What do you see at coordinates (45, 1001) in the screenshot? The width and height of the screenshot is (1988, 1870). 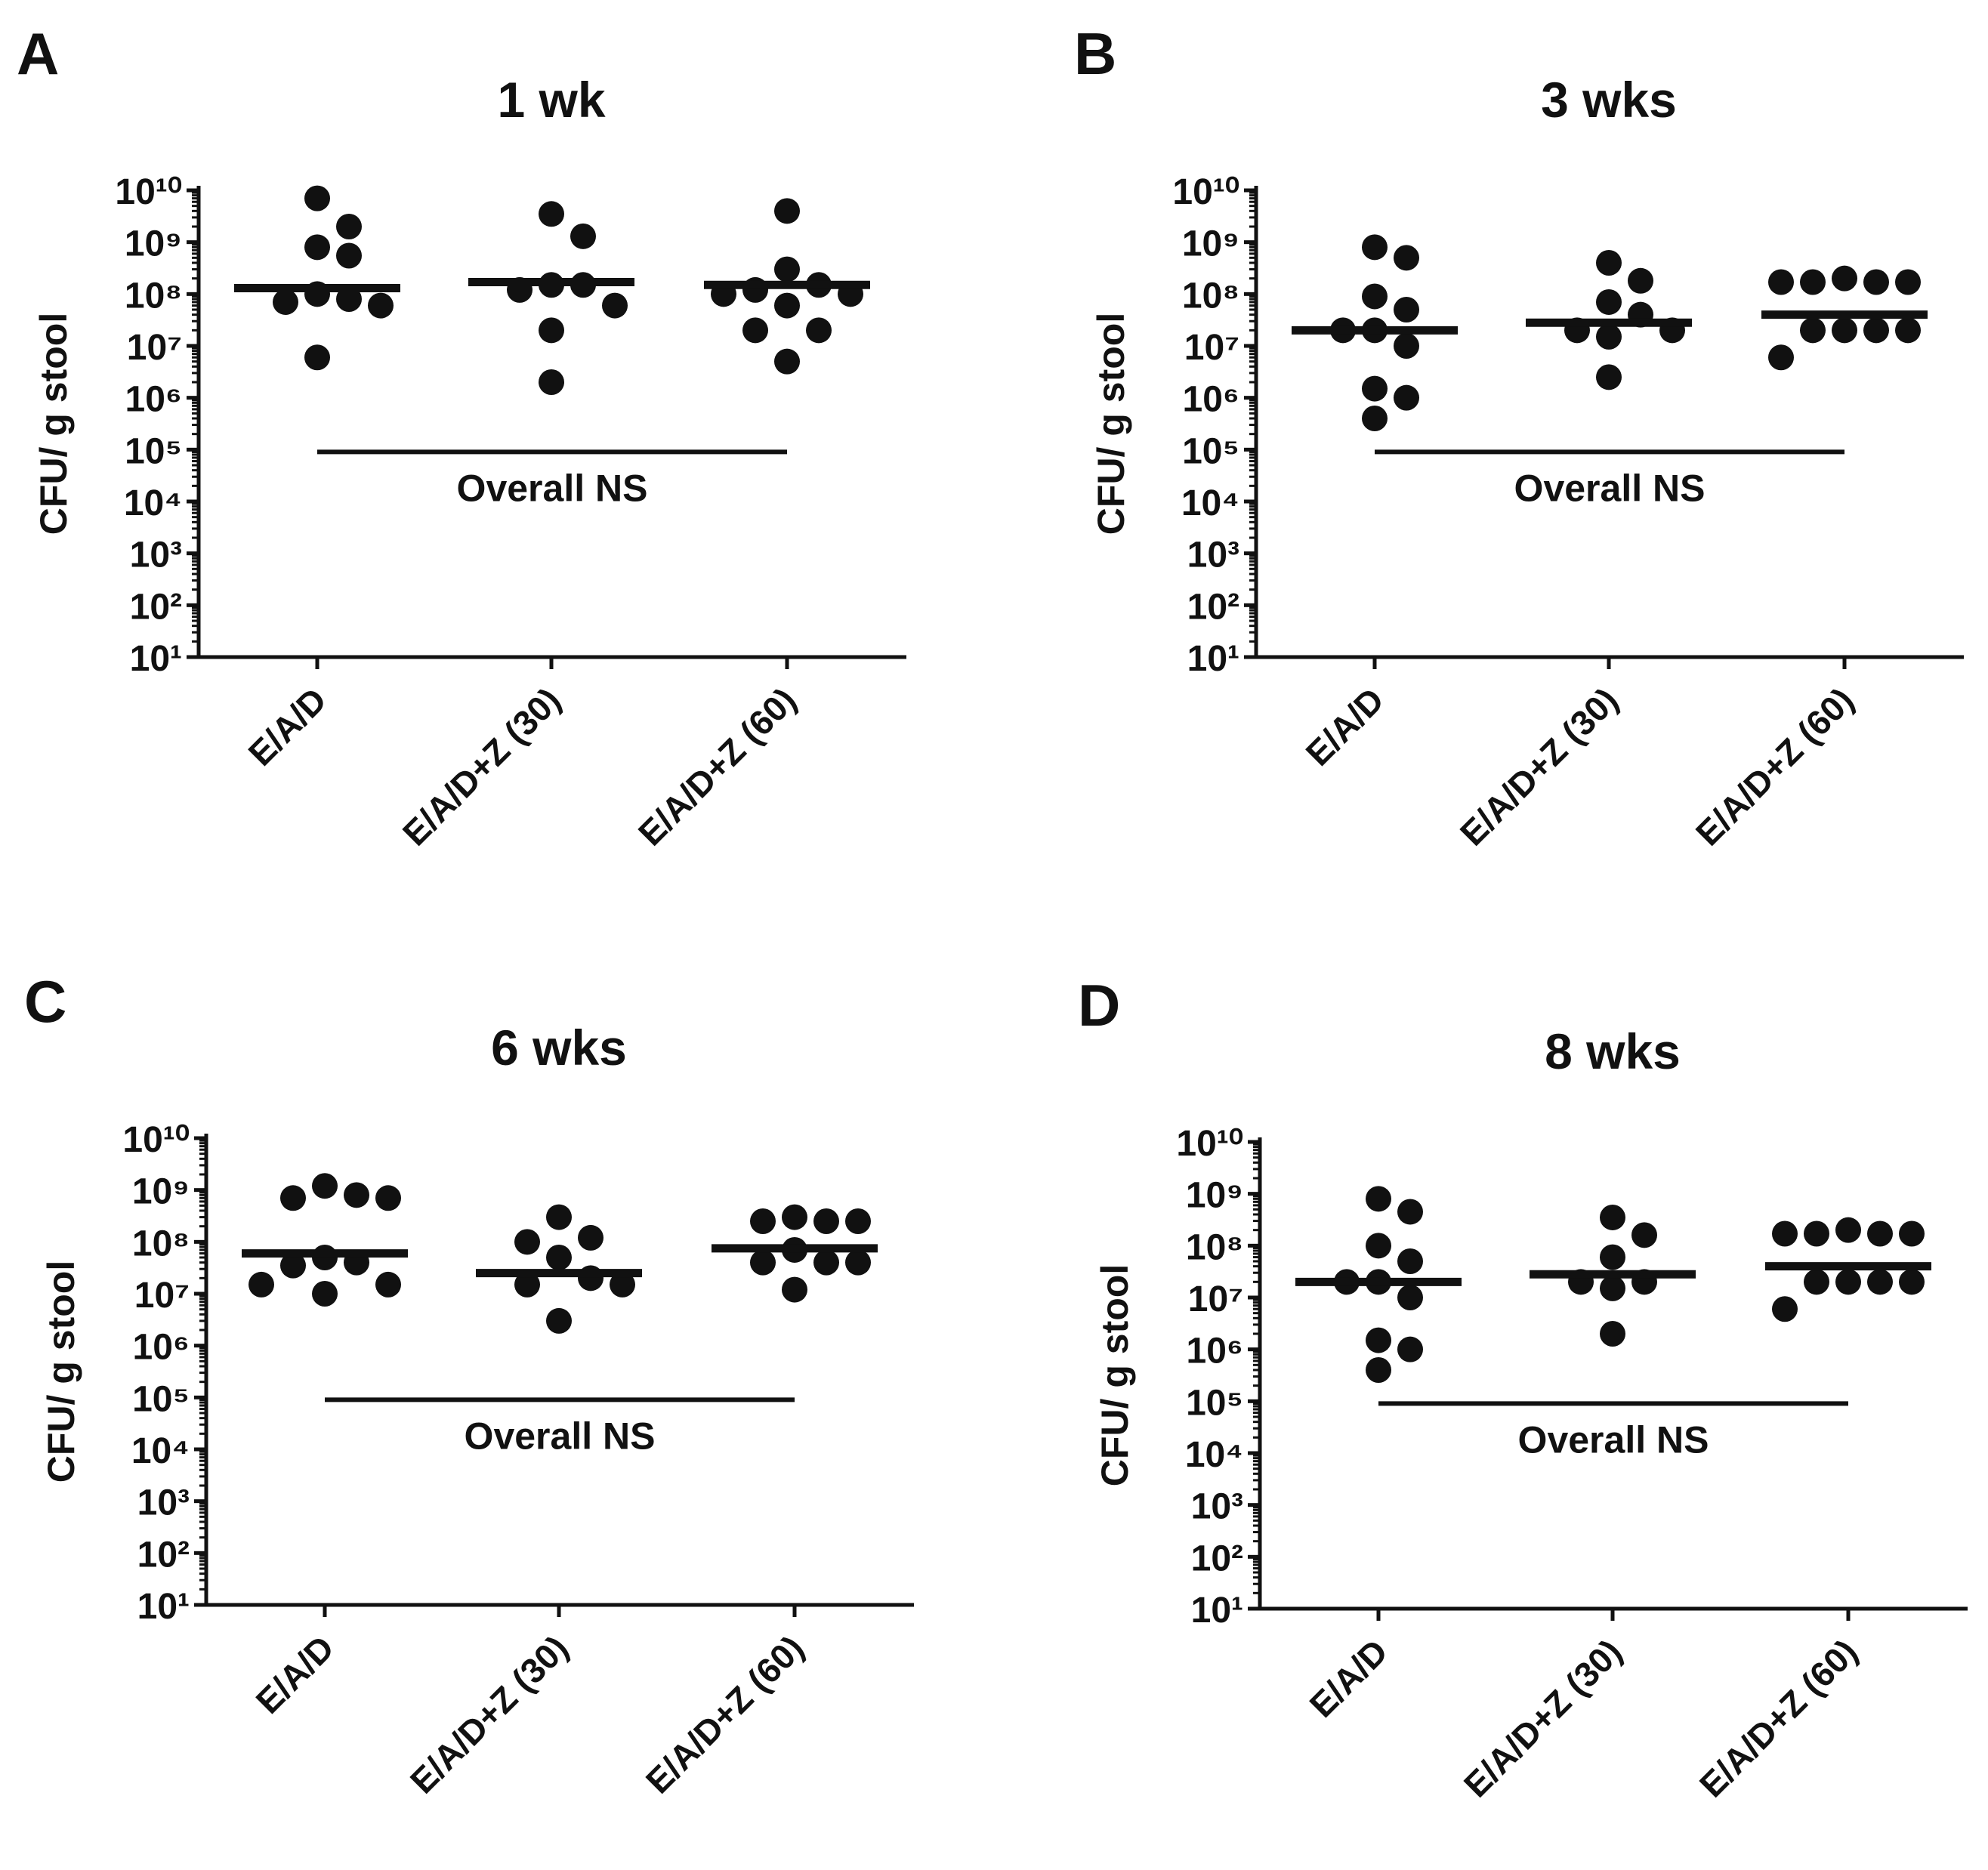 I see `panel-letter: C` at bounding box center [45, 1001].